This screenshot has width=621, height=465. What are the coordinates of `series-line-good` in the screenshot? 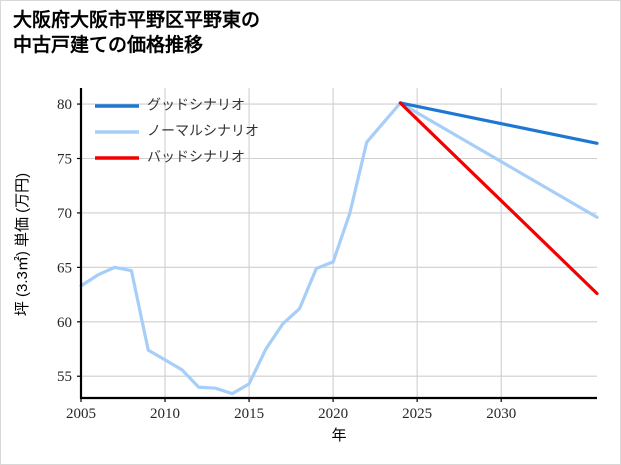 It's located at (498, 123).